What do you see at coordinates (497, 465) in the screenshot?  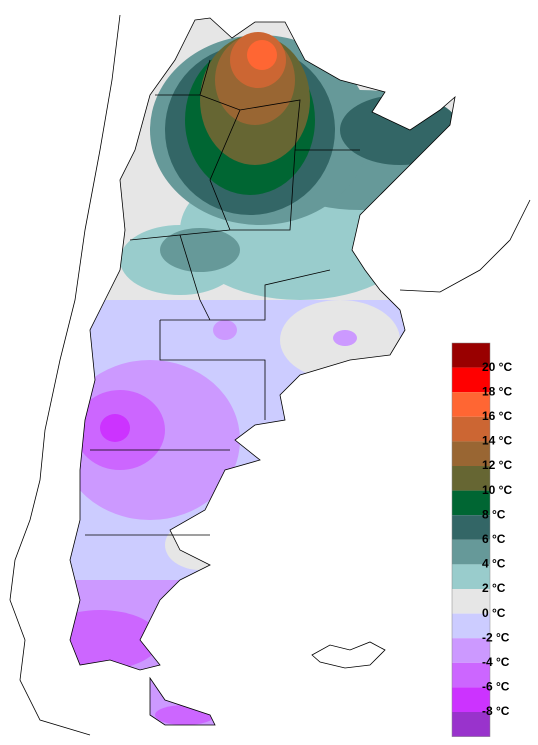 I see `legend-label: 12 °C` at bounding box center [497, 465].